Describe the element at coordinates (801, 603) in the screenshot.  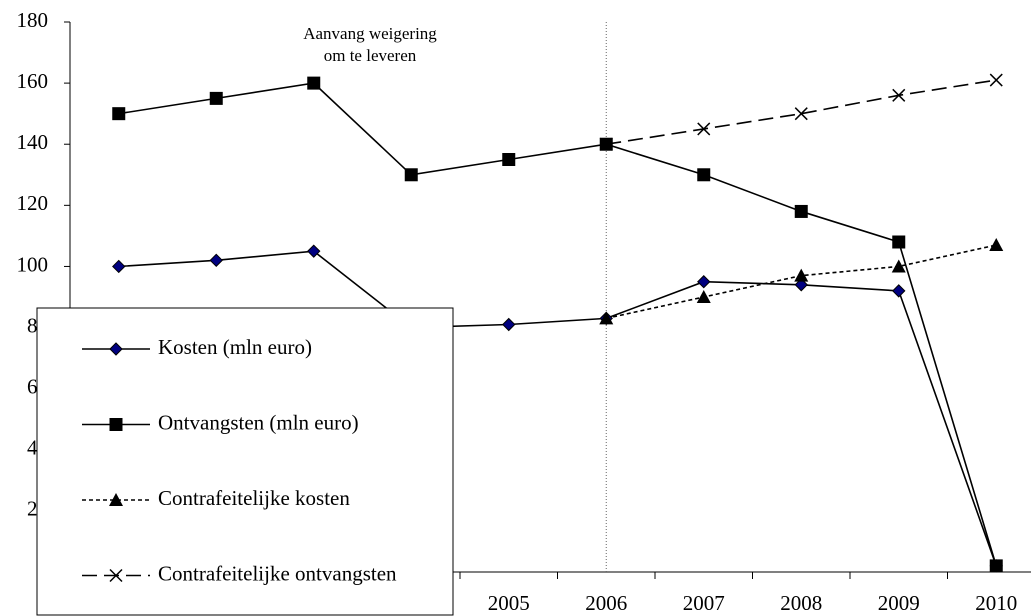
I see `x-tick-label: 2008` at that location.